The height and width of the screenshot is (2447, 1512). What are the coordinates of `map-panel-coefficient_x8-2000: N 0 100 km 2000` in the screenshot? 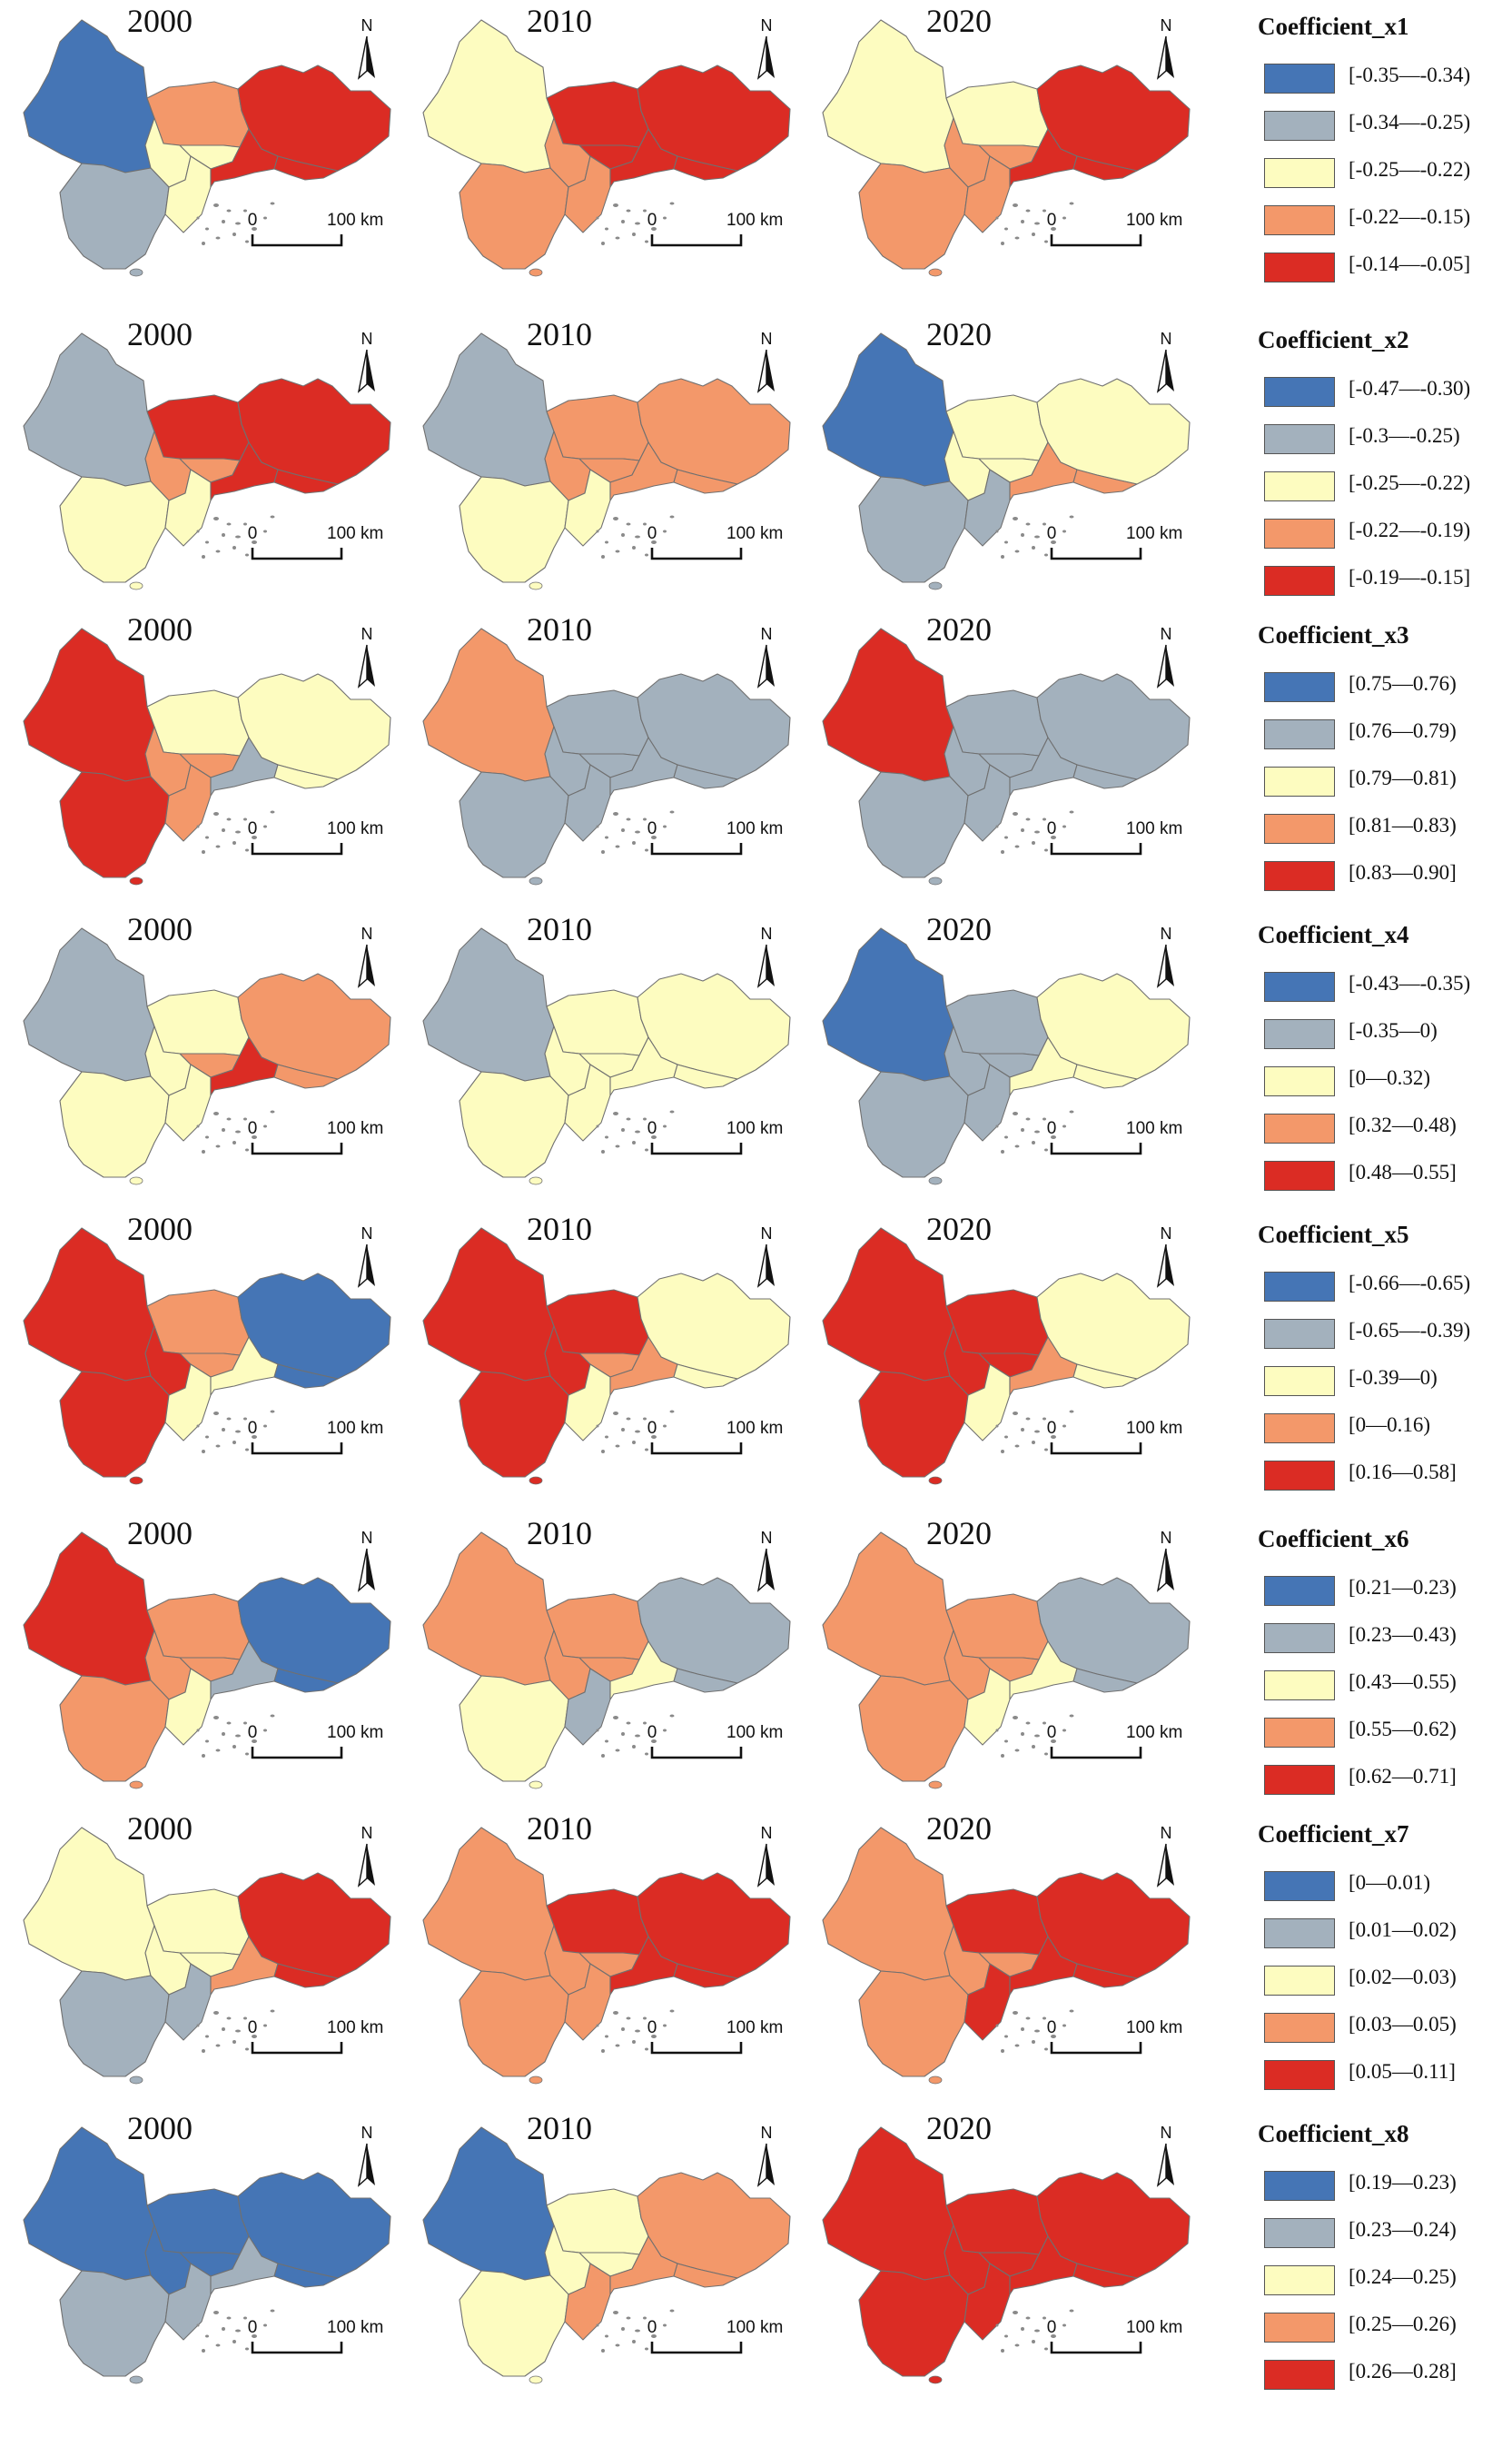 It's located at (209, 2252).